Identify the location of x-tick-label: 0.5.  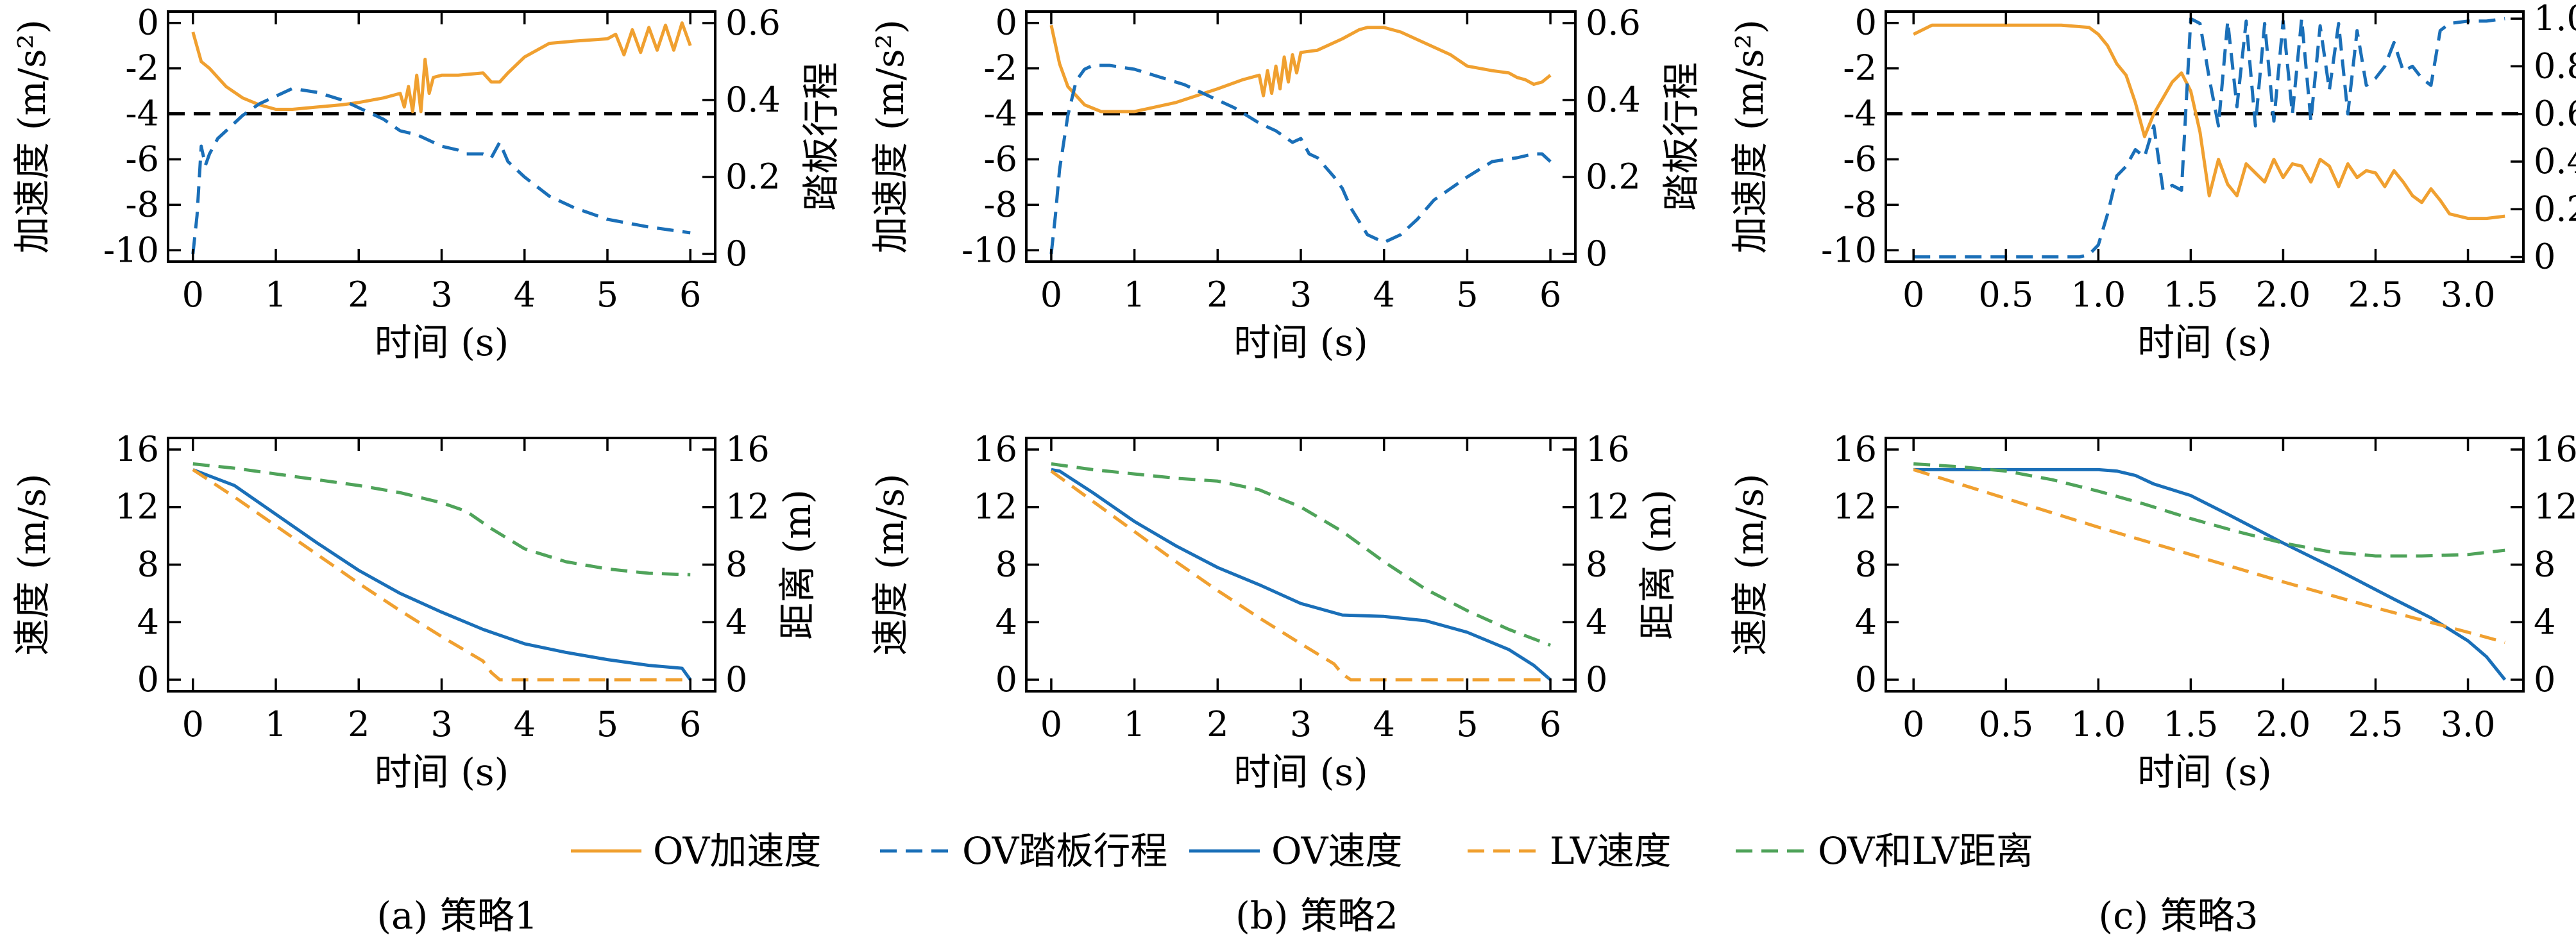
(2005, 724).